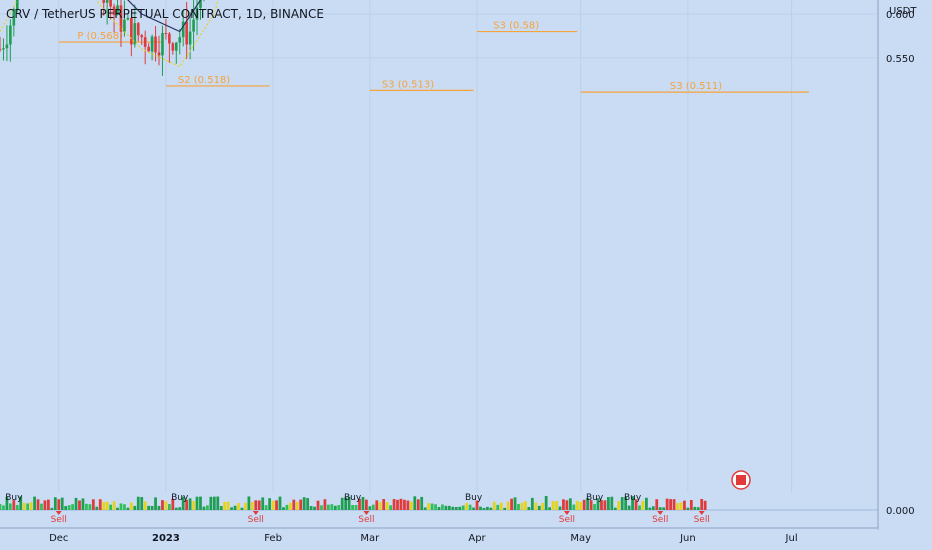 This screenshot has width=932, height=550. I want to click on pivot-label: S3 (0.511), so click(696, 86).